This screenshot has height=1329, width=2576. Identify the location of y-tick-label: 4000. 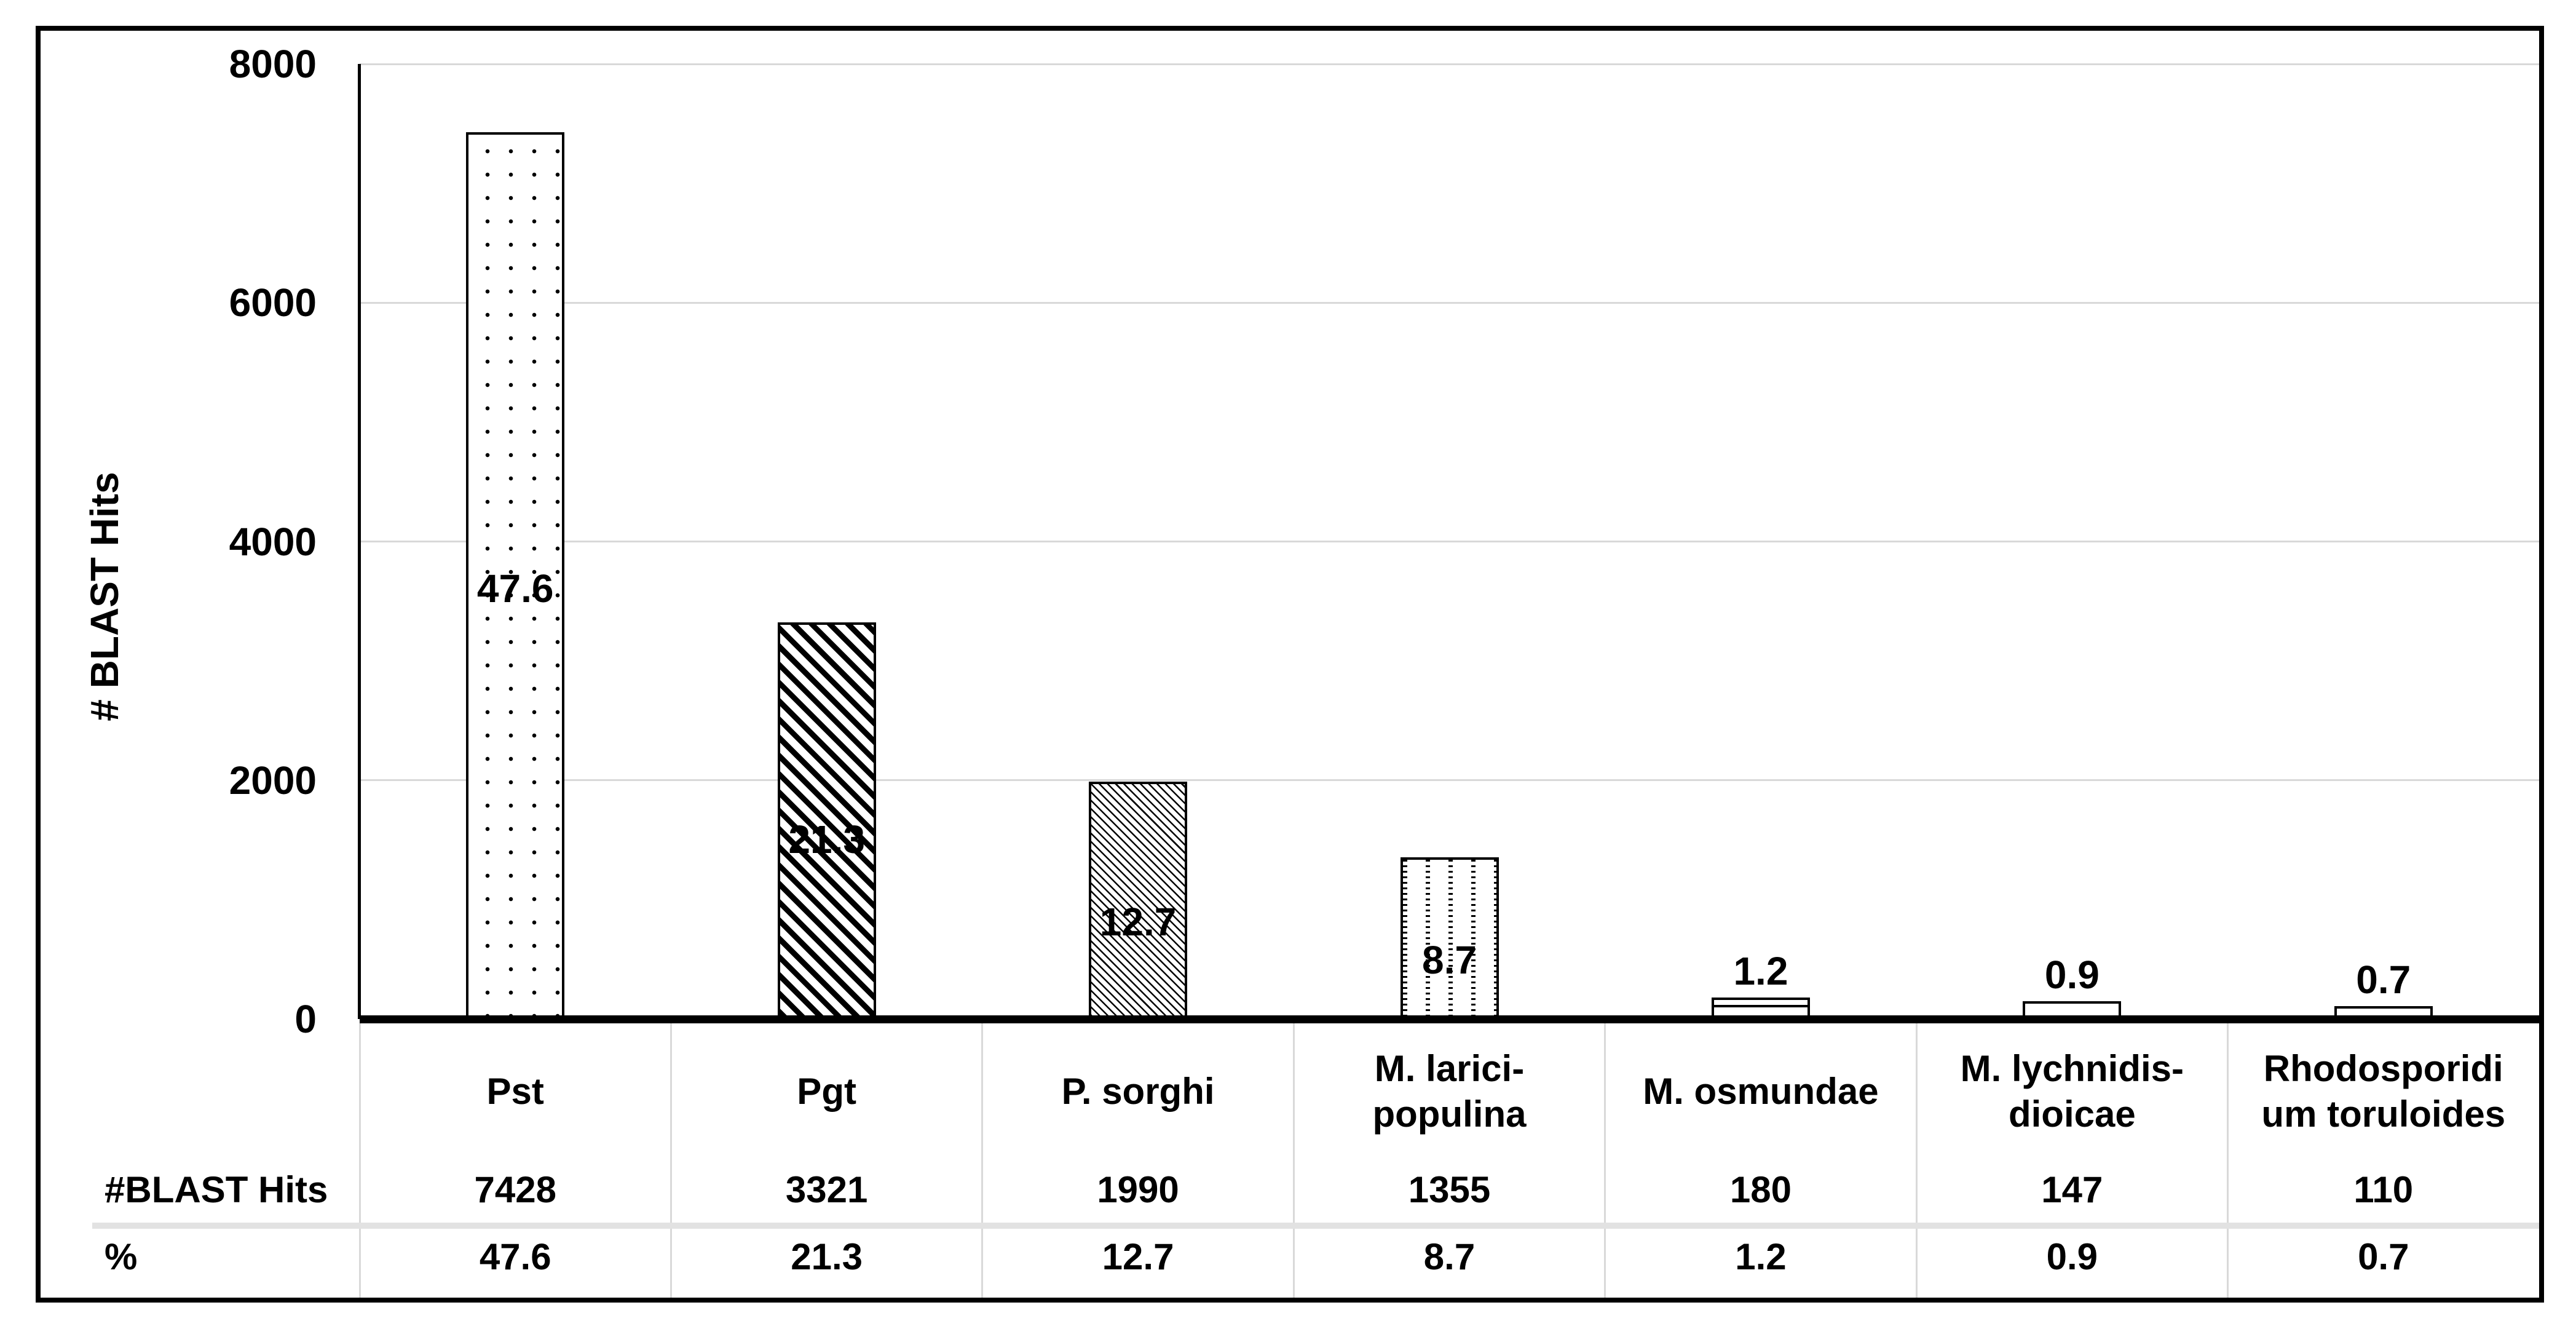
(273, 541).